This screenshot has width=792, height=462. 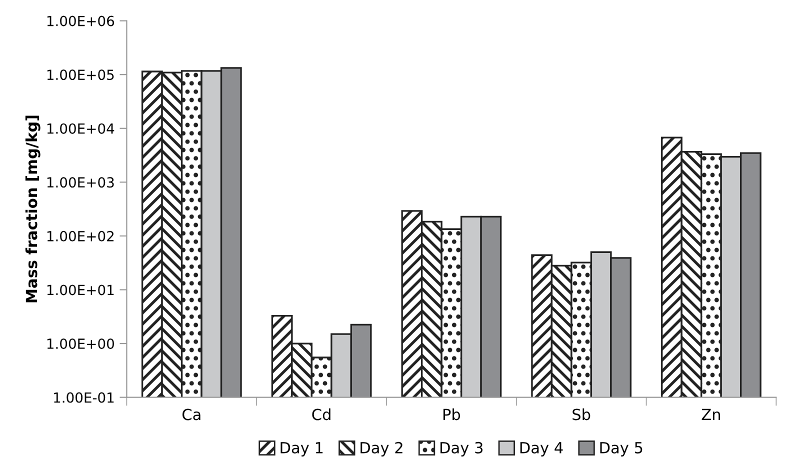 I want to click on x-tick-label: Cd, so click(x=321, y=414).